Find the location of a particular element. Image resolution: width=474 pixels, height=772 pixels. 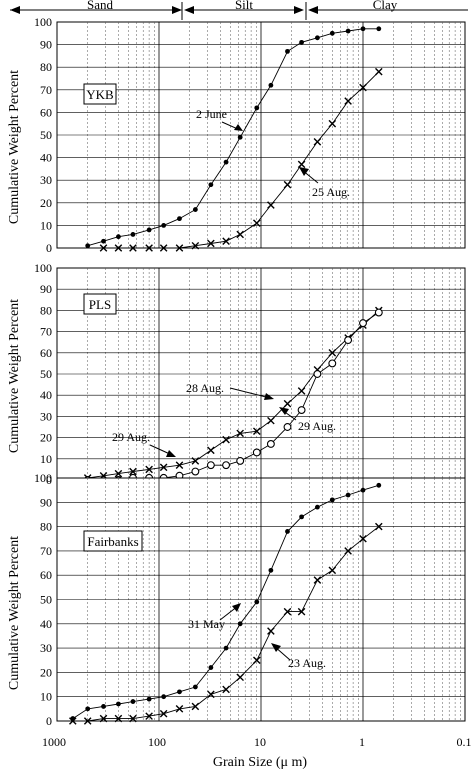

annotation-29-aug-crosses-arrowhead is located at coordinates (171, 453).